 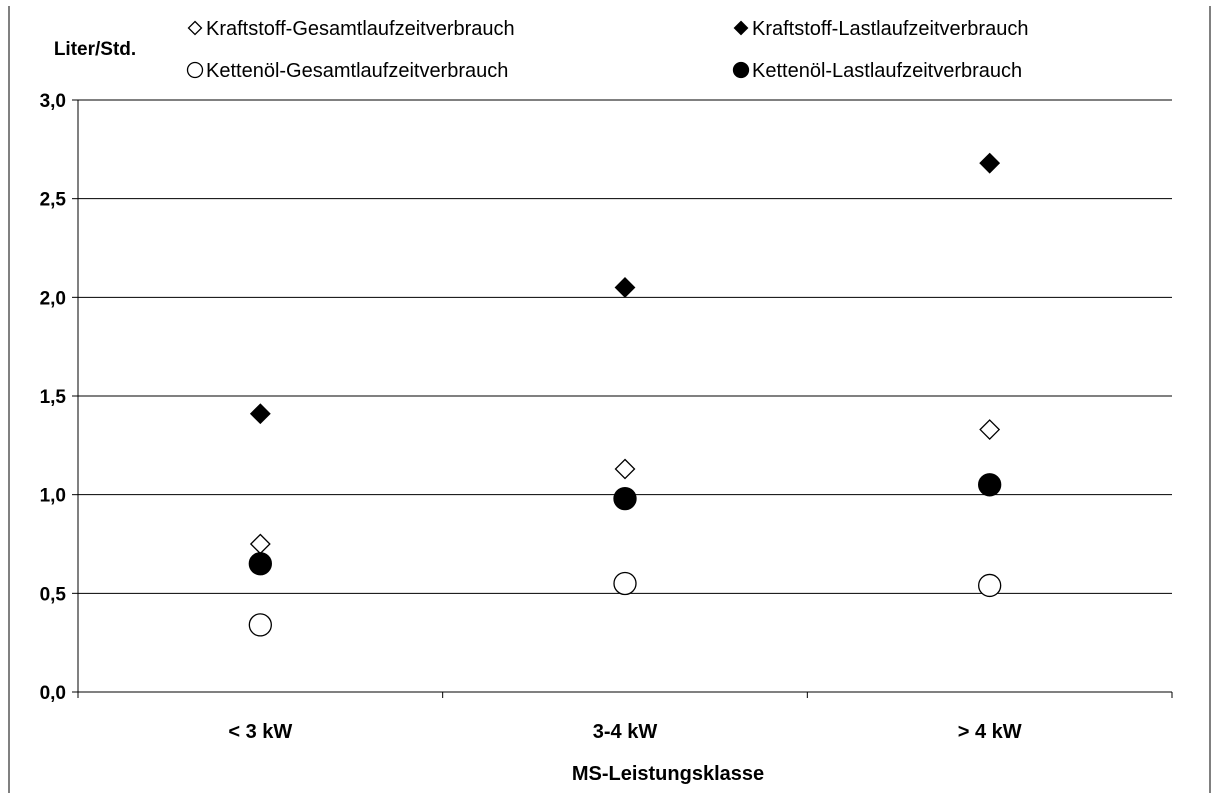 What do you see at coordinates (53, 200) in the screenshot?
I see `y-tick-label: 2,5` at bounding box center [53, 200].